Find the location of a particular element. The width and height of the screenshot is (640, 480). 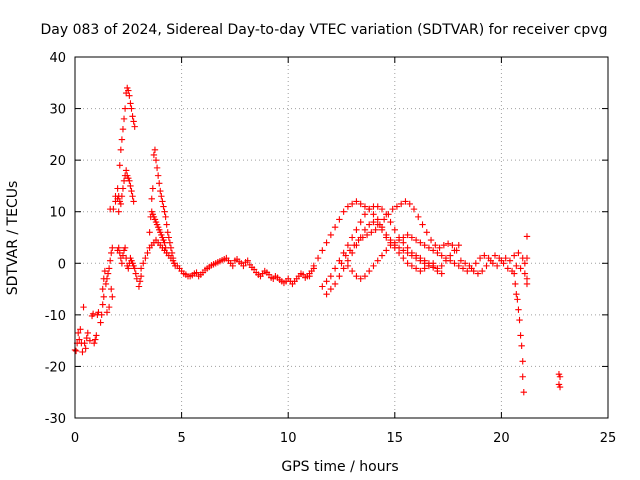

y-tick-label: 10 is located at coordinates (57, 213).